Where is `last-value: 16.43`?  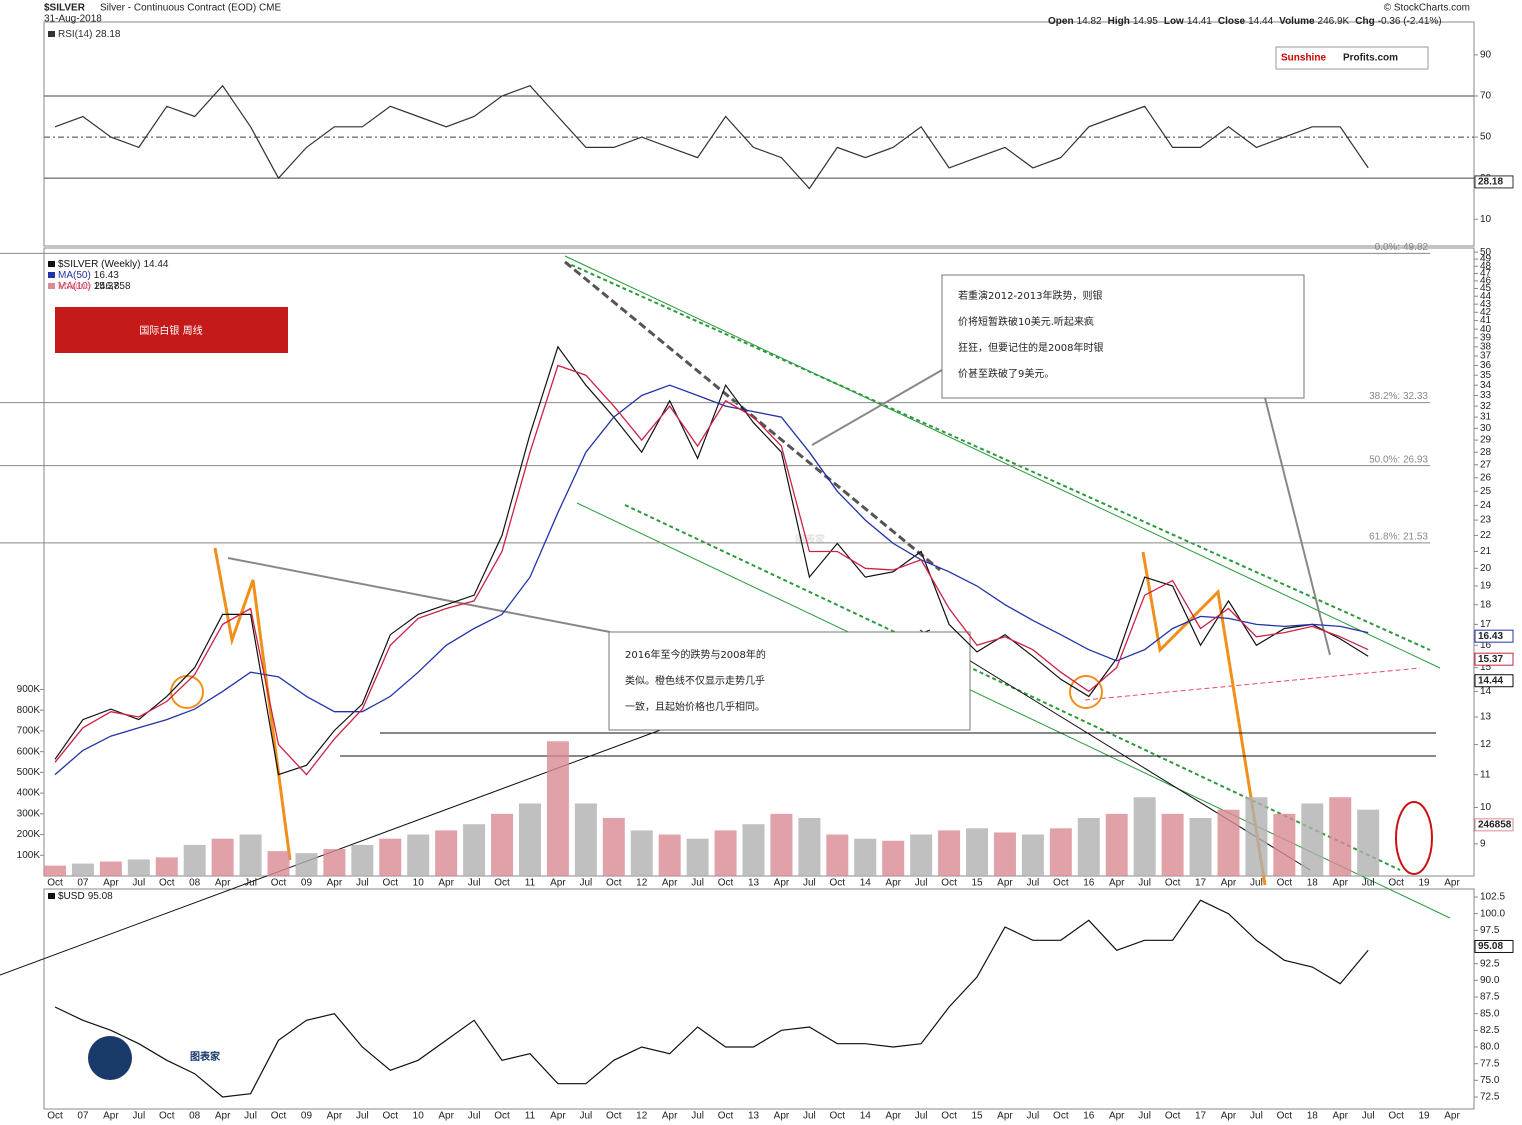
last-value: 16.43 is located at coordinates (1490, 636).